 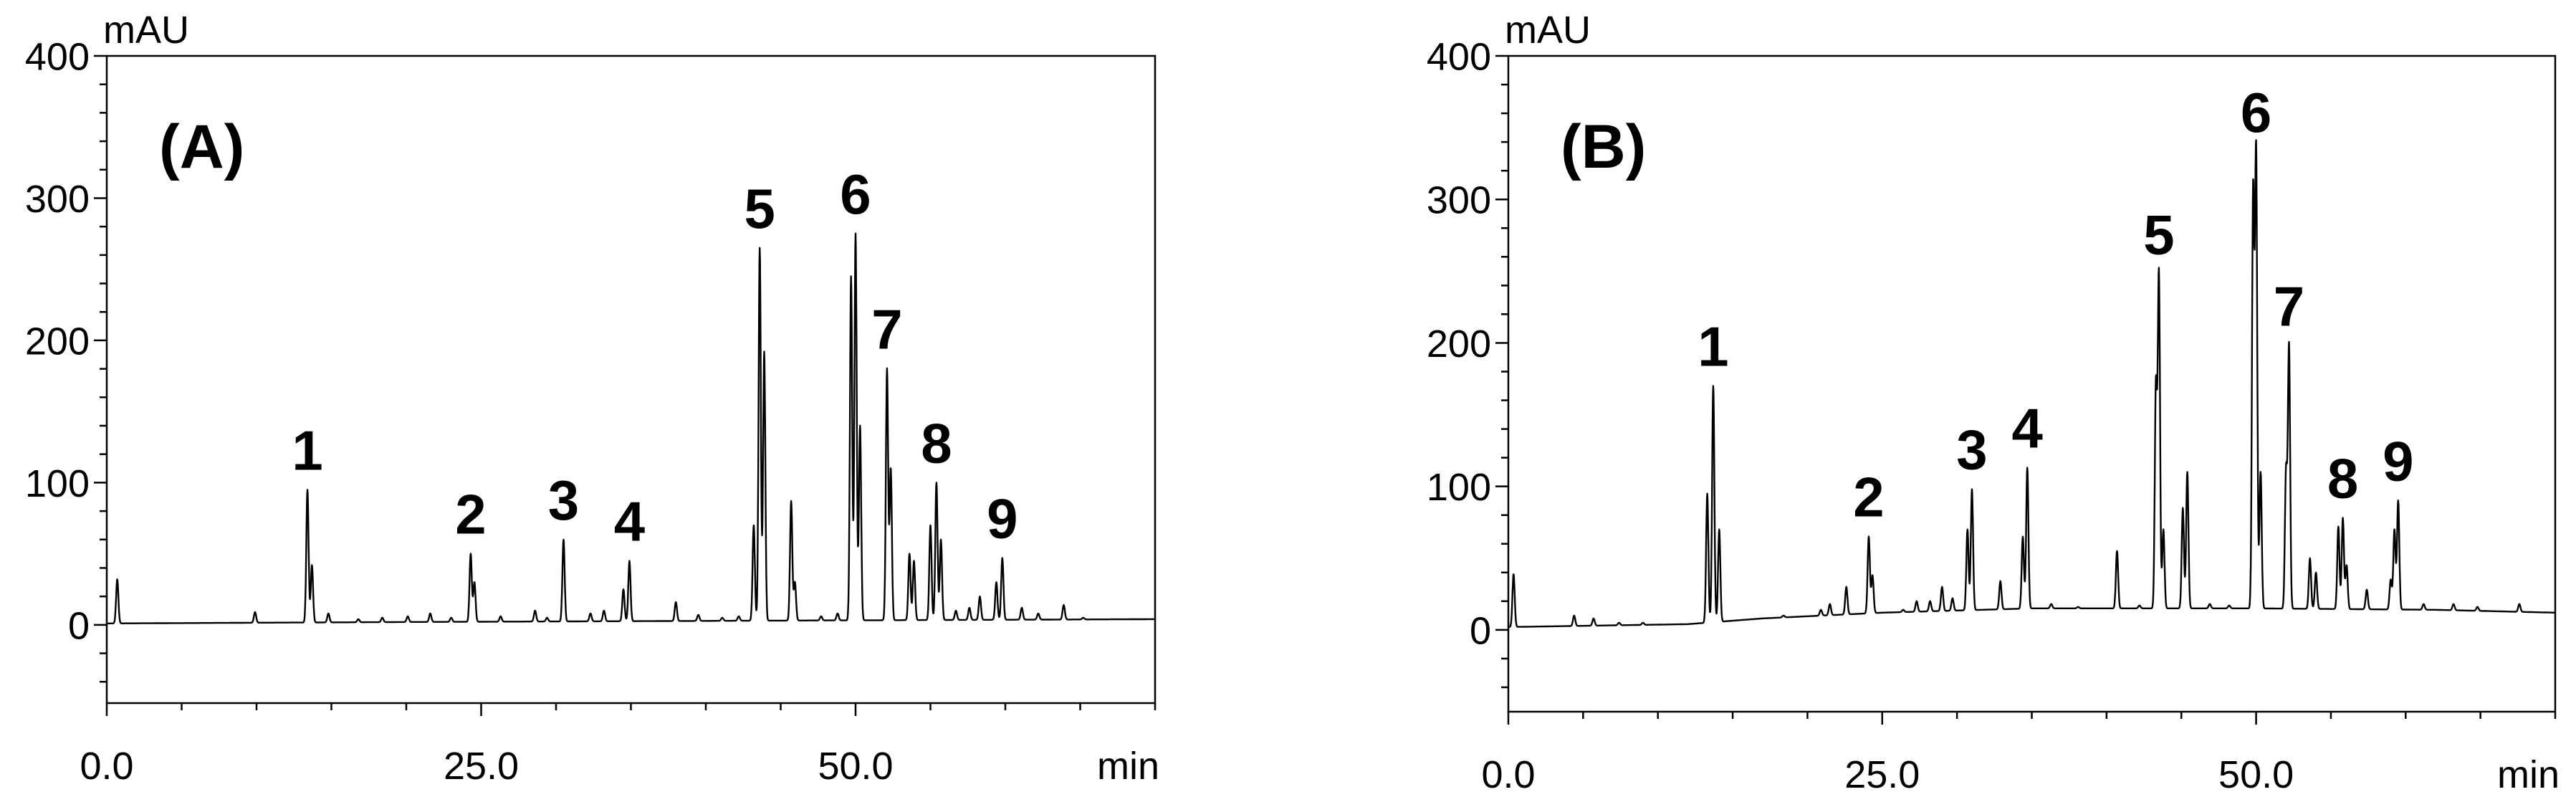 I want to click on panel-label: (B), so click(x=1604, y=147).